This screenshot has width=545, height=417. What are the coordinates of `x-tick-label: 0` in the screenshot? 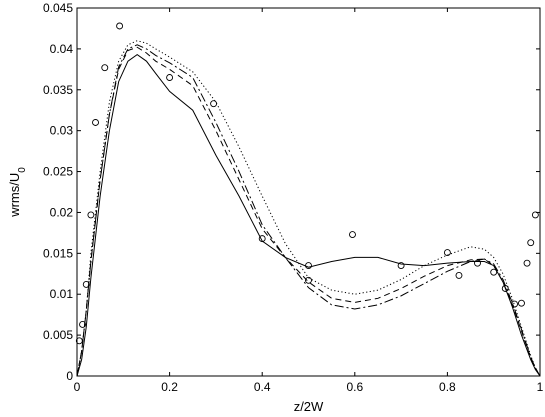 It's located at (77, 387).